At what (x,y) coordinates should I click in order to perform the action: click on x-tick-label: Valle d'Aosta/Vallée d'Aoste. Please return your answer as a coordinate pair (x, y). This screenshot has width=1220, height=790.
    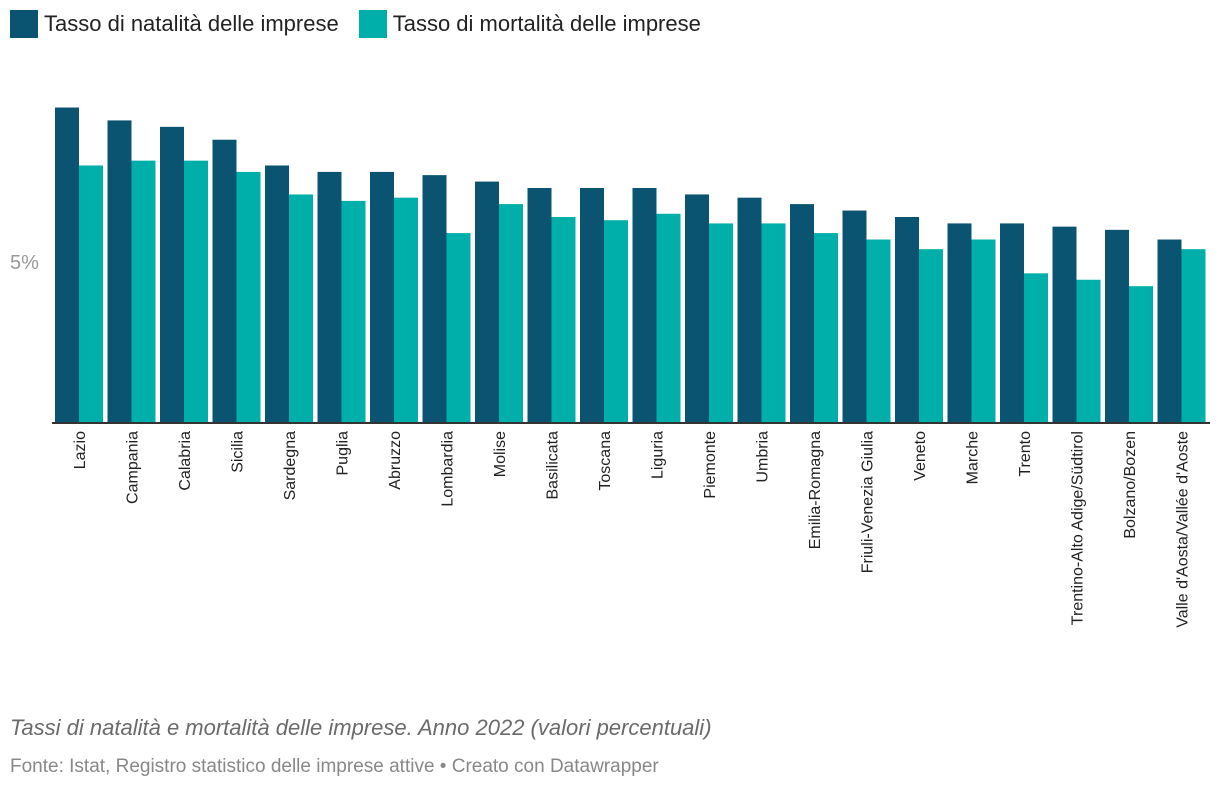
    Looking at the image, I should click on (1183, 529).